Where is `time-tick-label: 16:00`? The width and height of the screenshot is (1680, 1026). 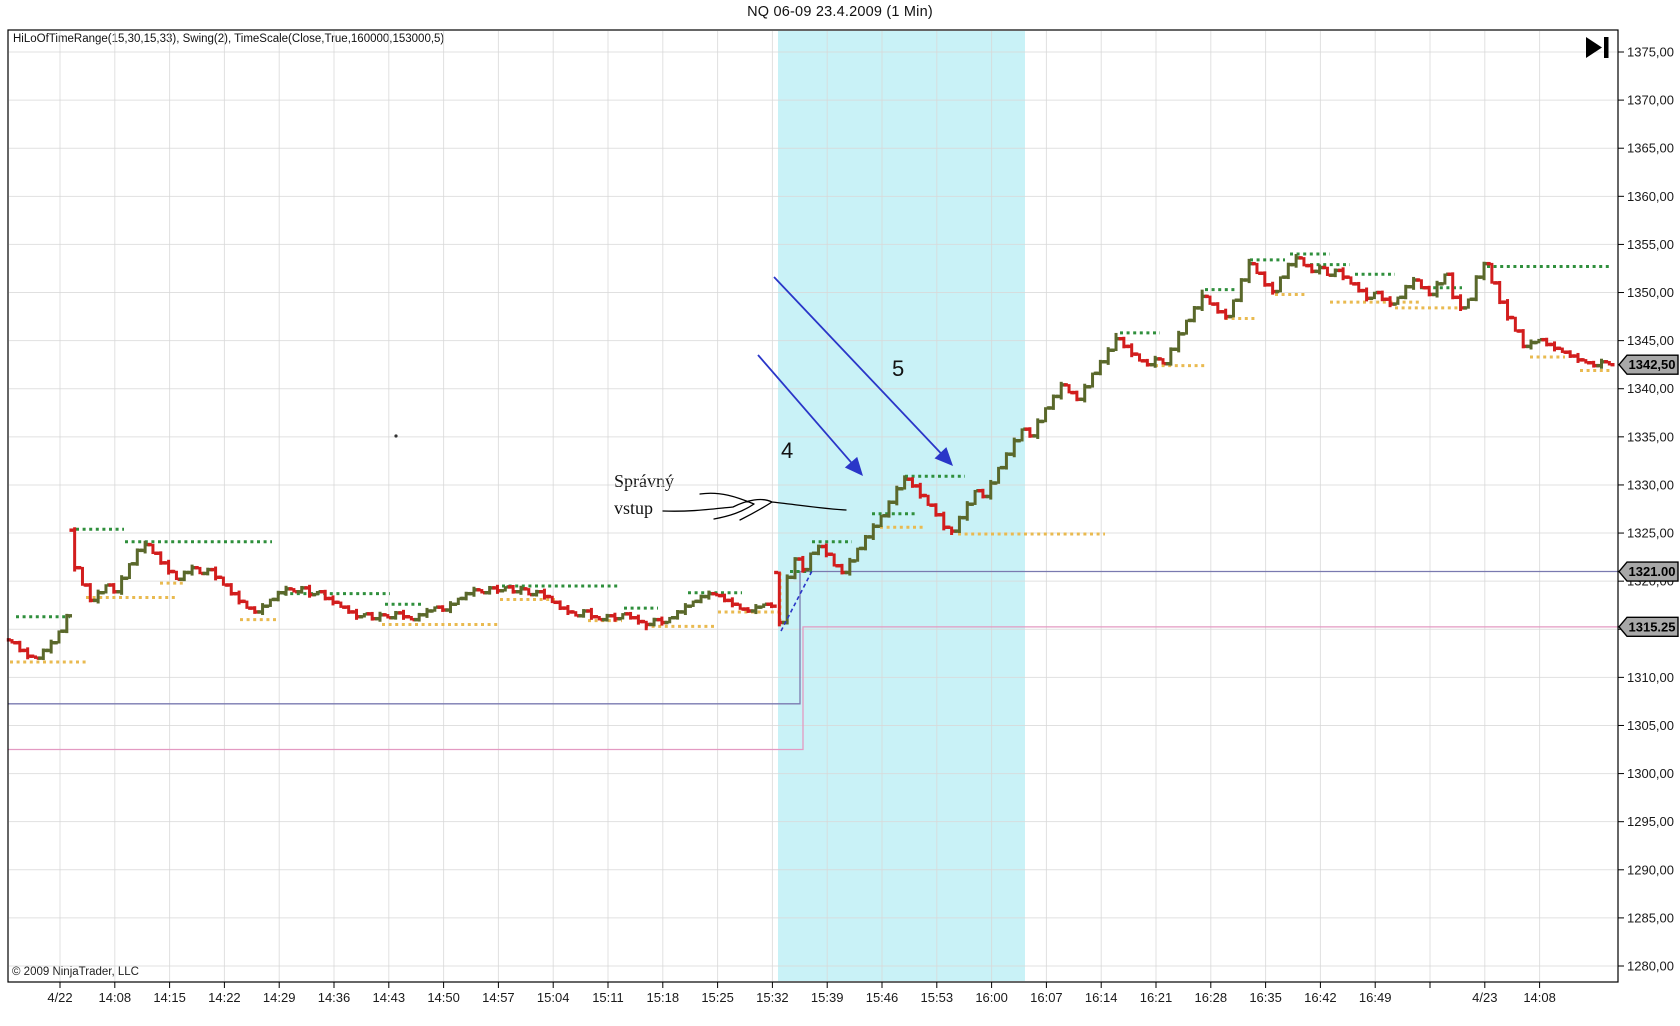 time-tick-label: 16:00 is located at coordinates (991, 997).